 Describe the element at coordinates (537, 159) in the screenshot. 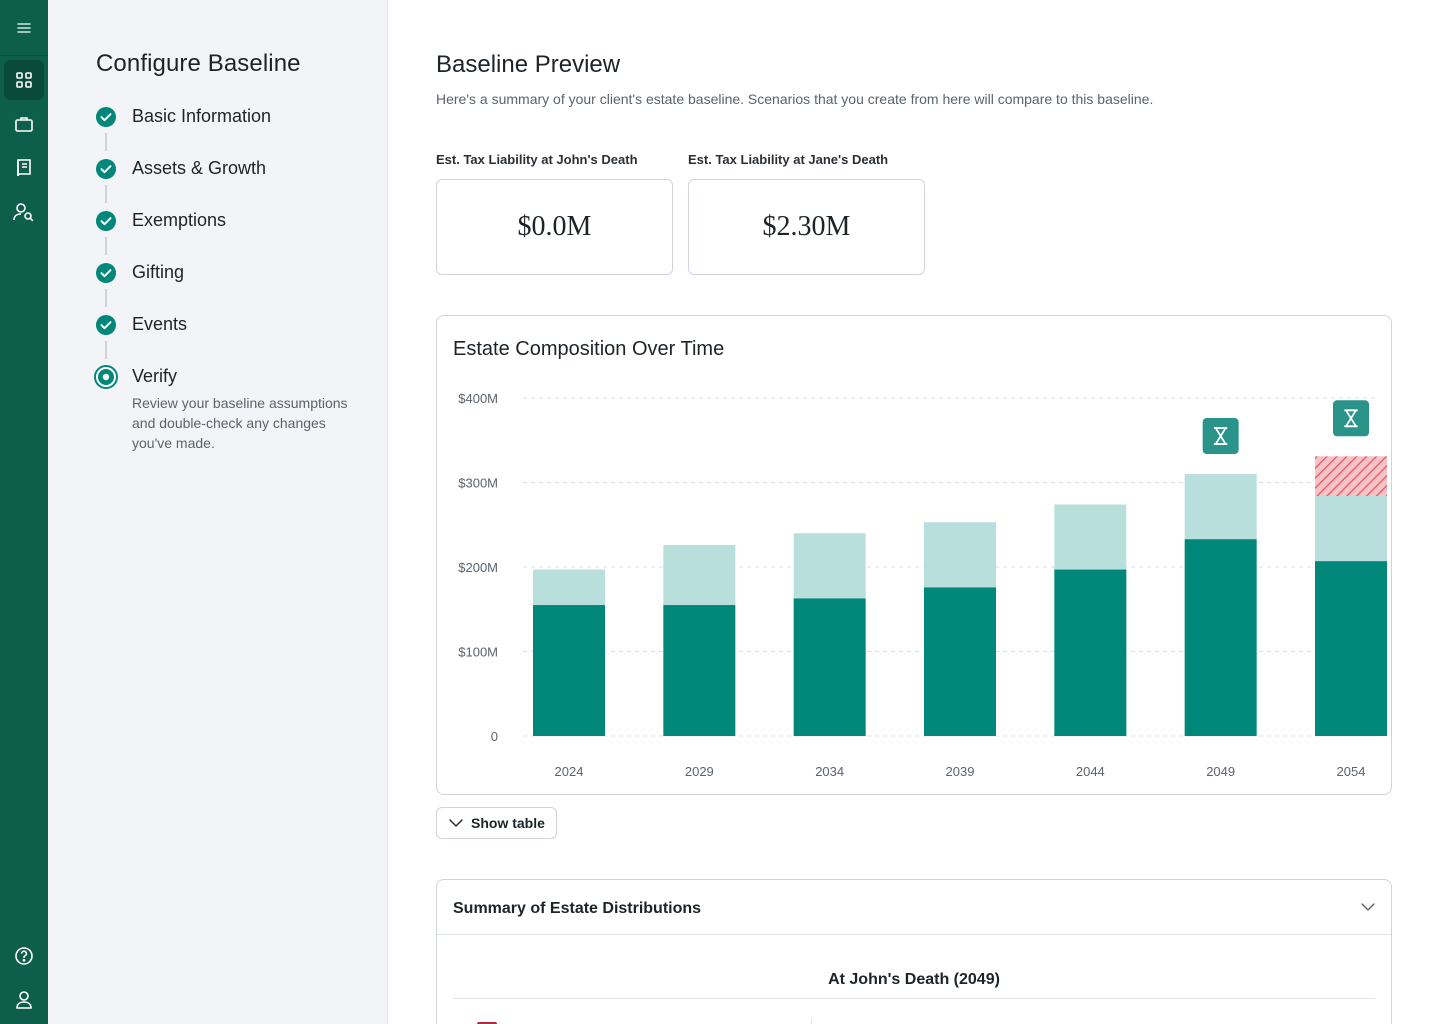

I see `metric-label-john: Est. Tax Liability at John's Death` at that location.